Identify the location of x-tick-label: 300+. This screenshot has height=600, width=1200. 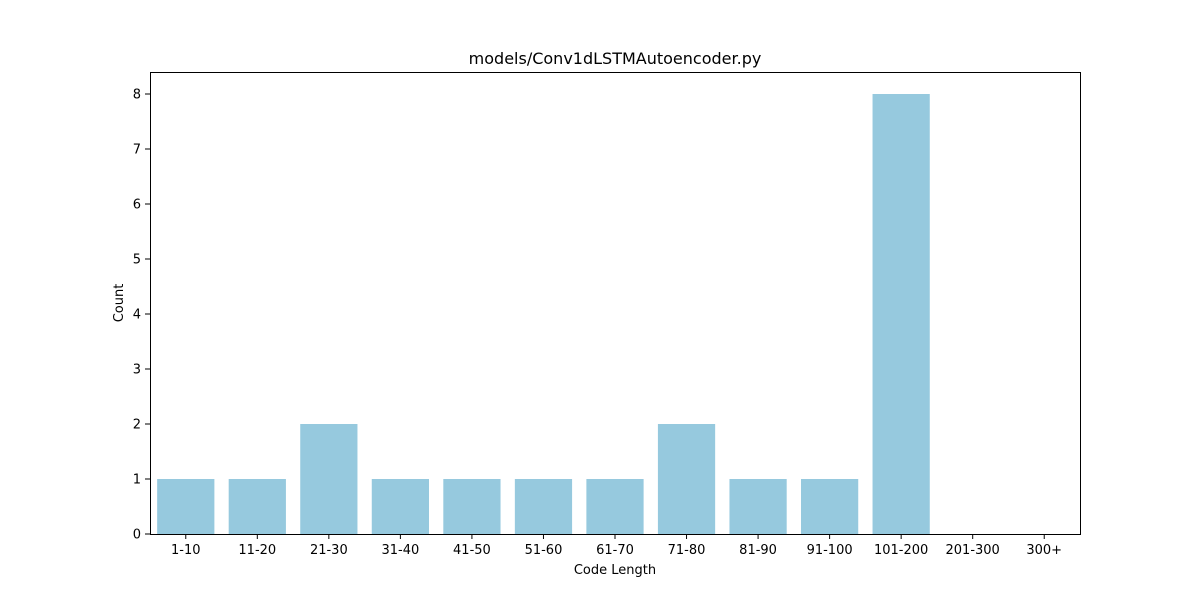
(1044, 550).